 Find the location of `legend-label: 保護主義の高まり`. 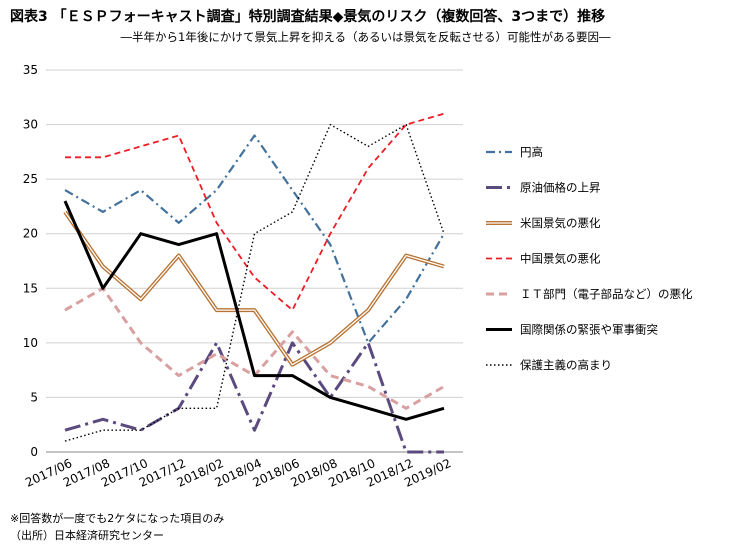

legend-label: 保護主義の高まり is located at coordinates (566, 365).